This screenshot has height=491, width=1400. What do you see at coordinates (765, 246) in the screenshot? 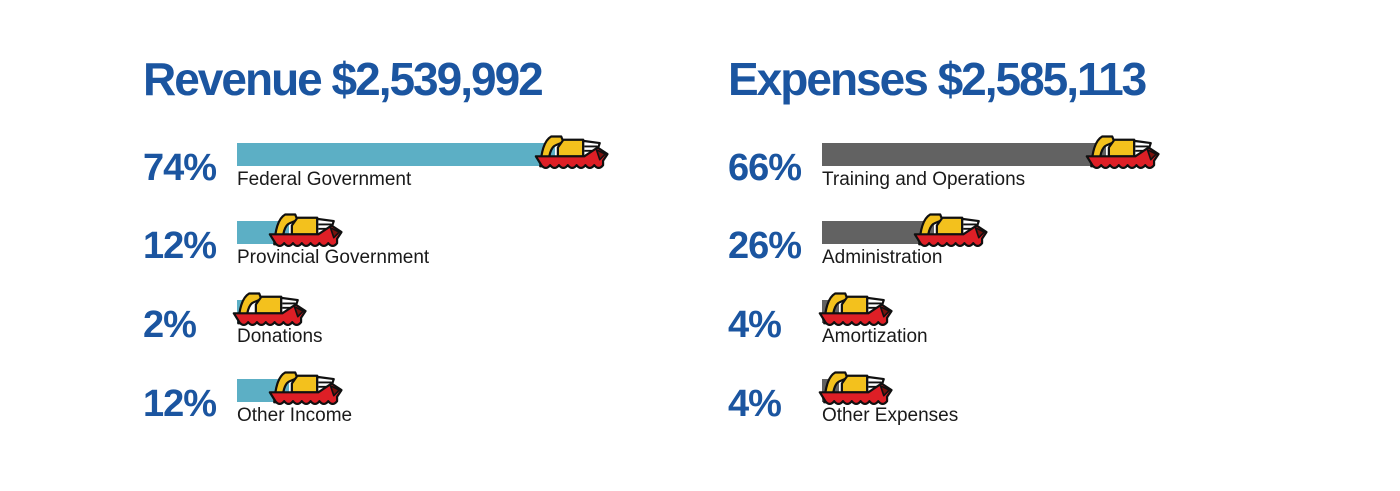
I see `percent-value-label: 26%` at bounding box center [765, 246].